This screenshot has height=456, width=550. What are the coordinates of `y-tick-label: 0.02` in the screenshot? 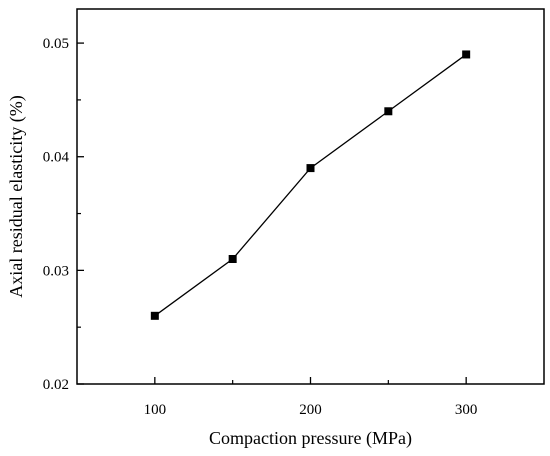 It's located at (56, 385).